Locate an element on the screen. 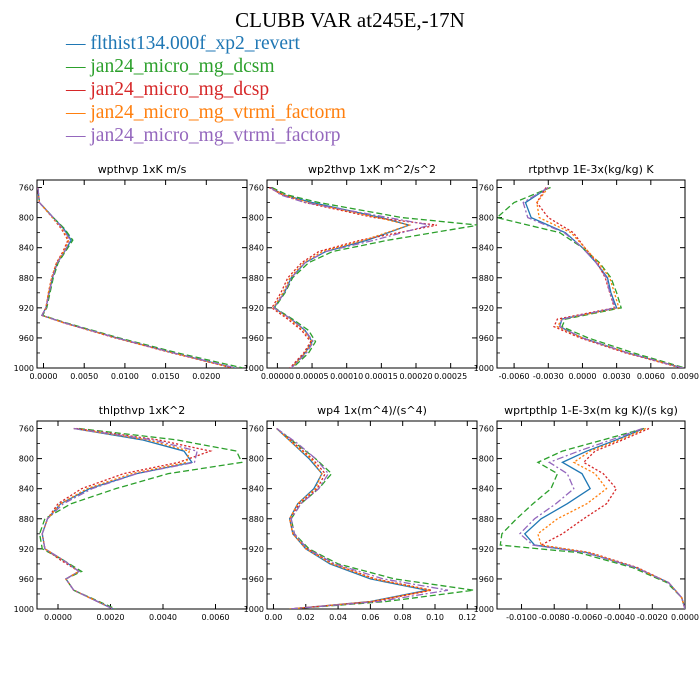 Image resolution: width=700 pixels, height=700 pixels. x-tick-label: 0.00010 is located at coordinates (346, 376).